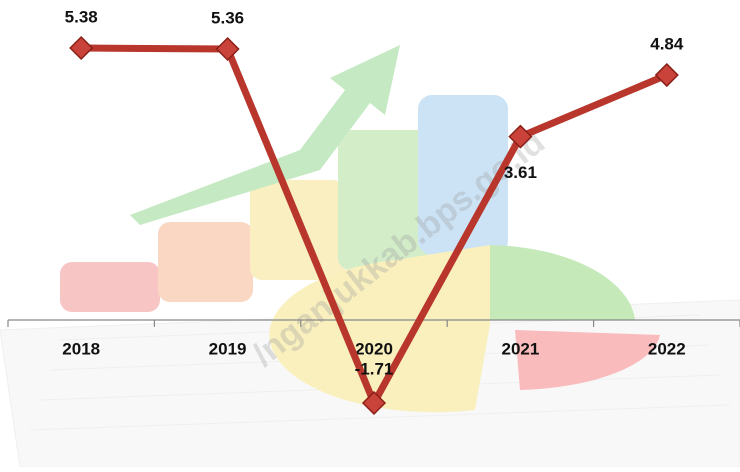 This screenshot has width=740, height=472. I want to click on data-label: 4.84, so click(667, 44).